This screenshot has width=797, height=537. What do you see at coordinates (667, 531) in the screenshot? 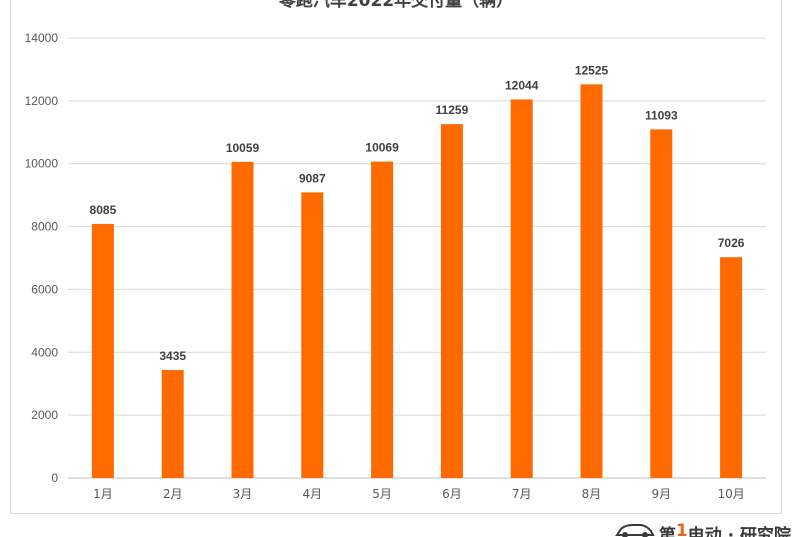
I see `footer-brand-part1: 第` at bounding box center [667, 531].